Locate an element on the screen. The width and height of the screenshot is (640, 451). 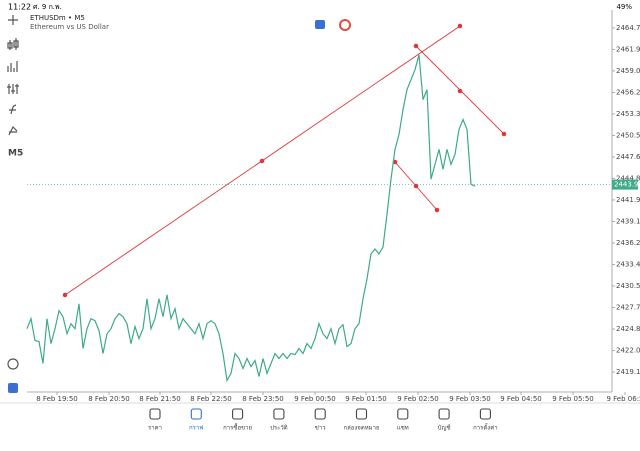
x-tick-label: 9 Feb 06:5 is located at coordinates (623, 399).